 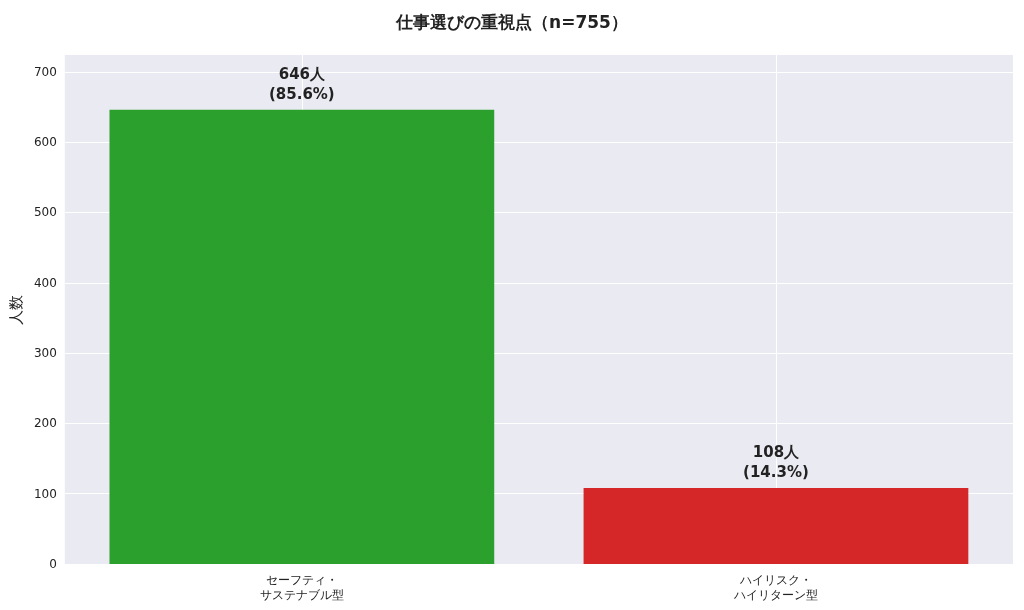 I want to click on y-tick-label: 500, so click(x=45, y=212).